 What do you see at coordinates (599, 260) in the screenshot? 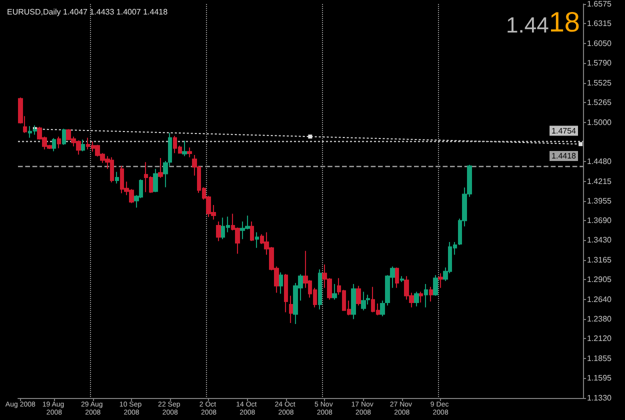
I see `y-tick-label: 1.3165` at bounding box center [599, 260].